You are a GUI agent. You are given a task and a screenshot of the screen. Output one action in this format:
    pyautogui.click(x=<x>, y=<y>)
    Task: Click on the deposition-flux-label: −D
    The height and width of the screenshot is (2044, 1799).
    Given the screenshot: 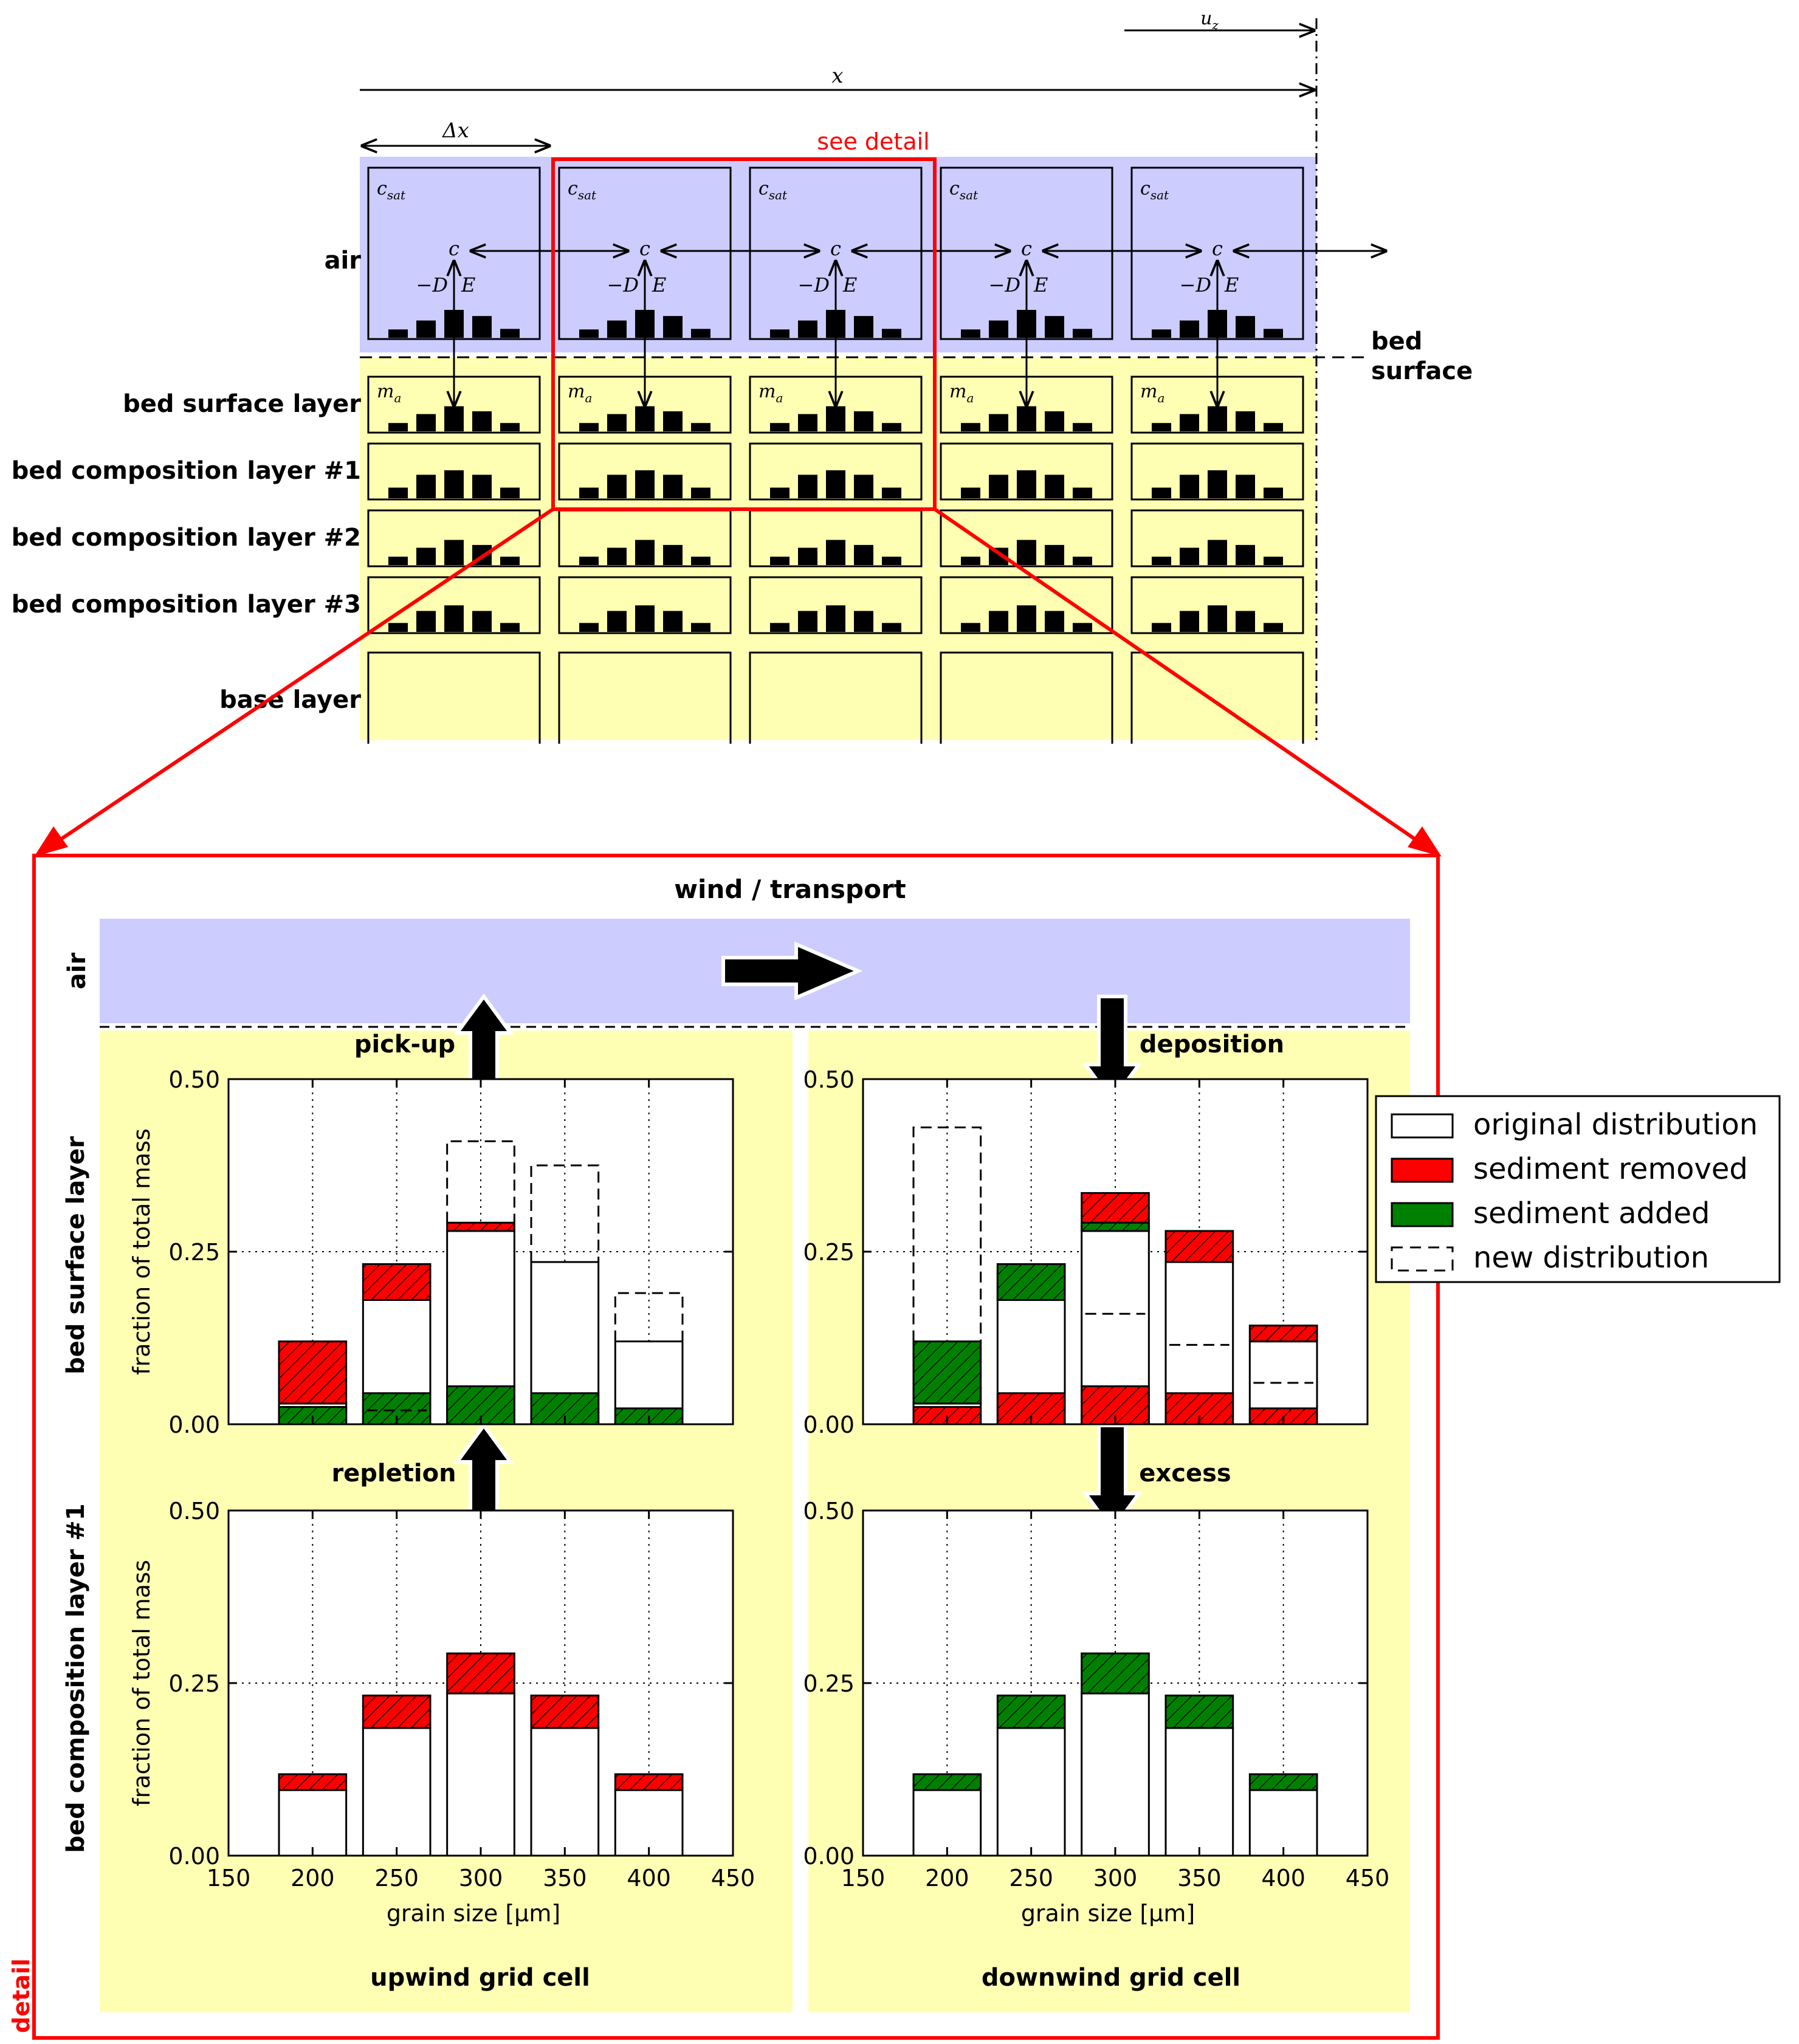 What is the action you would take?
    pyautogui.click(x=814, y=285)
    